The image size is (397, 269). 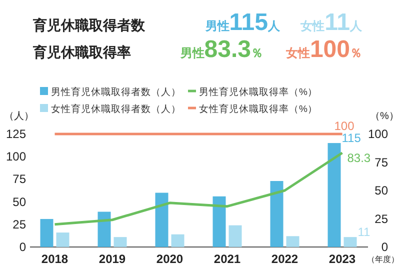 I want to click on x-tick-label: 2019, so click(x=112, y=259).